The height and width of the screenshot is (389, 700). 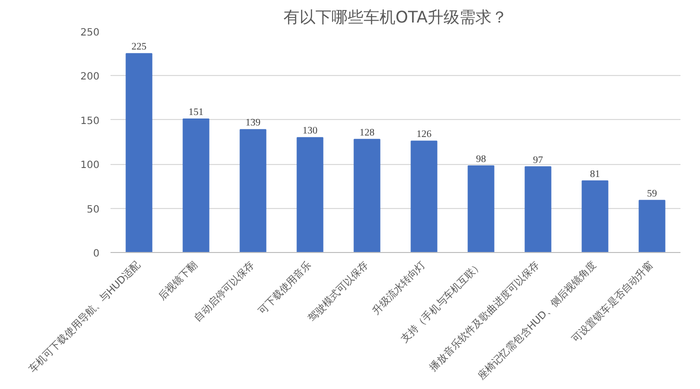 I want to click on data-label: 126, so click(x=424, y=134).